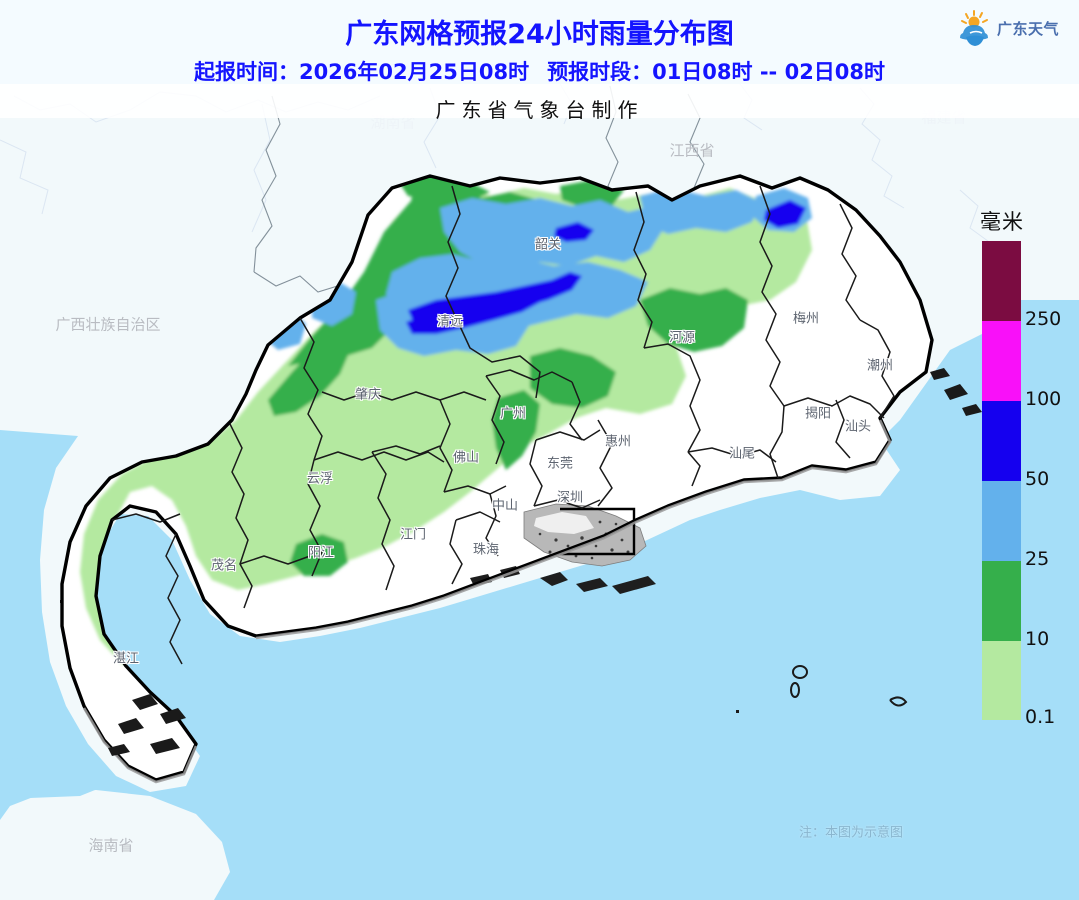 This screenshot has height=900, width=1079. What do you see at coordinates (147, 725) in the screenshot?
I see `leizhou-islets` at bounding box center [147, 725].